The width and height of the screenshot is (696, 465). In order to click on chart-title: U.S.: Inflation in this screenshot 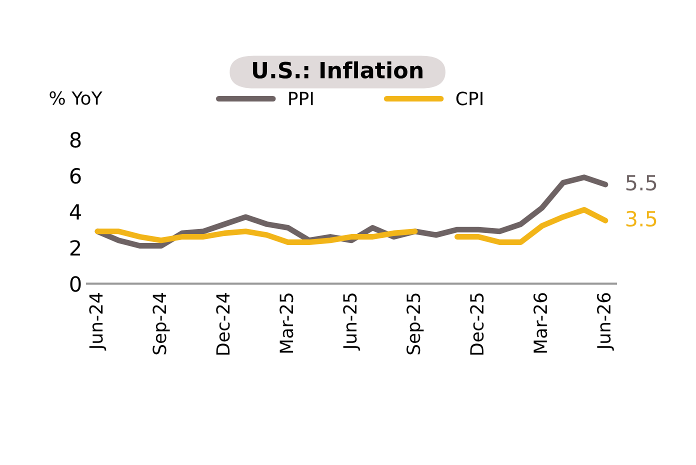, I will do `click(337, 70)`.